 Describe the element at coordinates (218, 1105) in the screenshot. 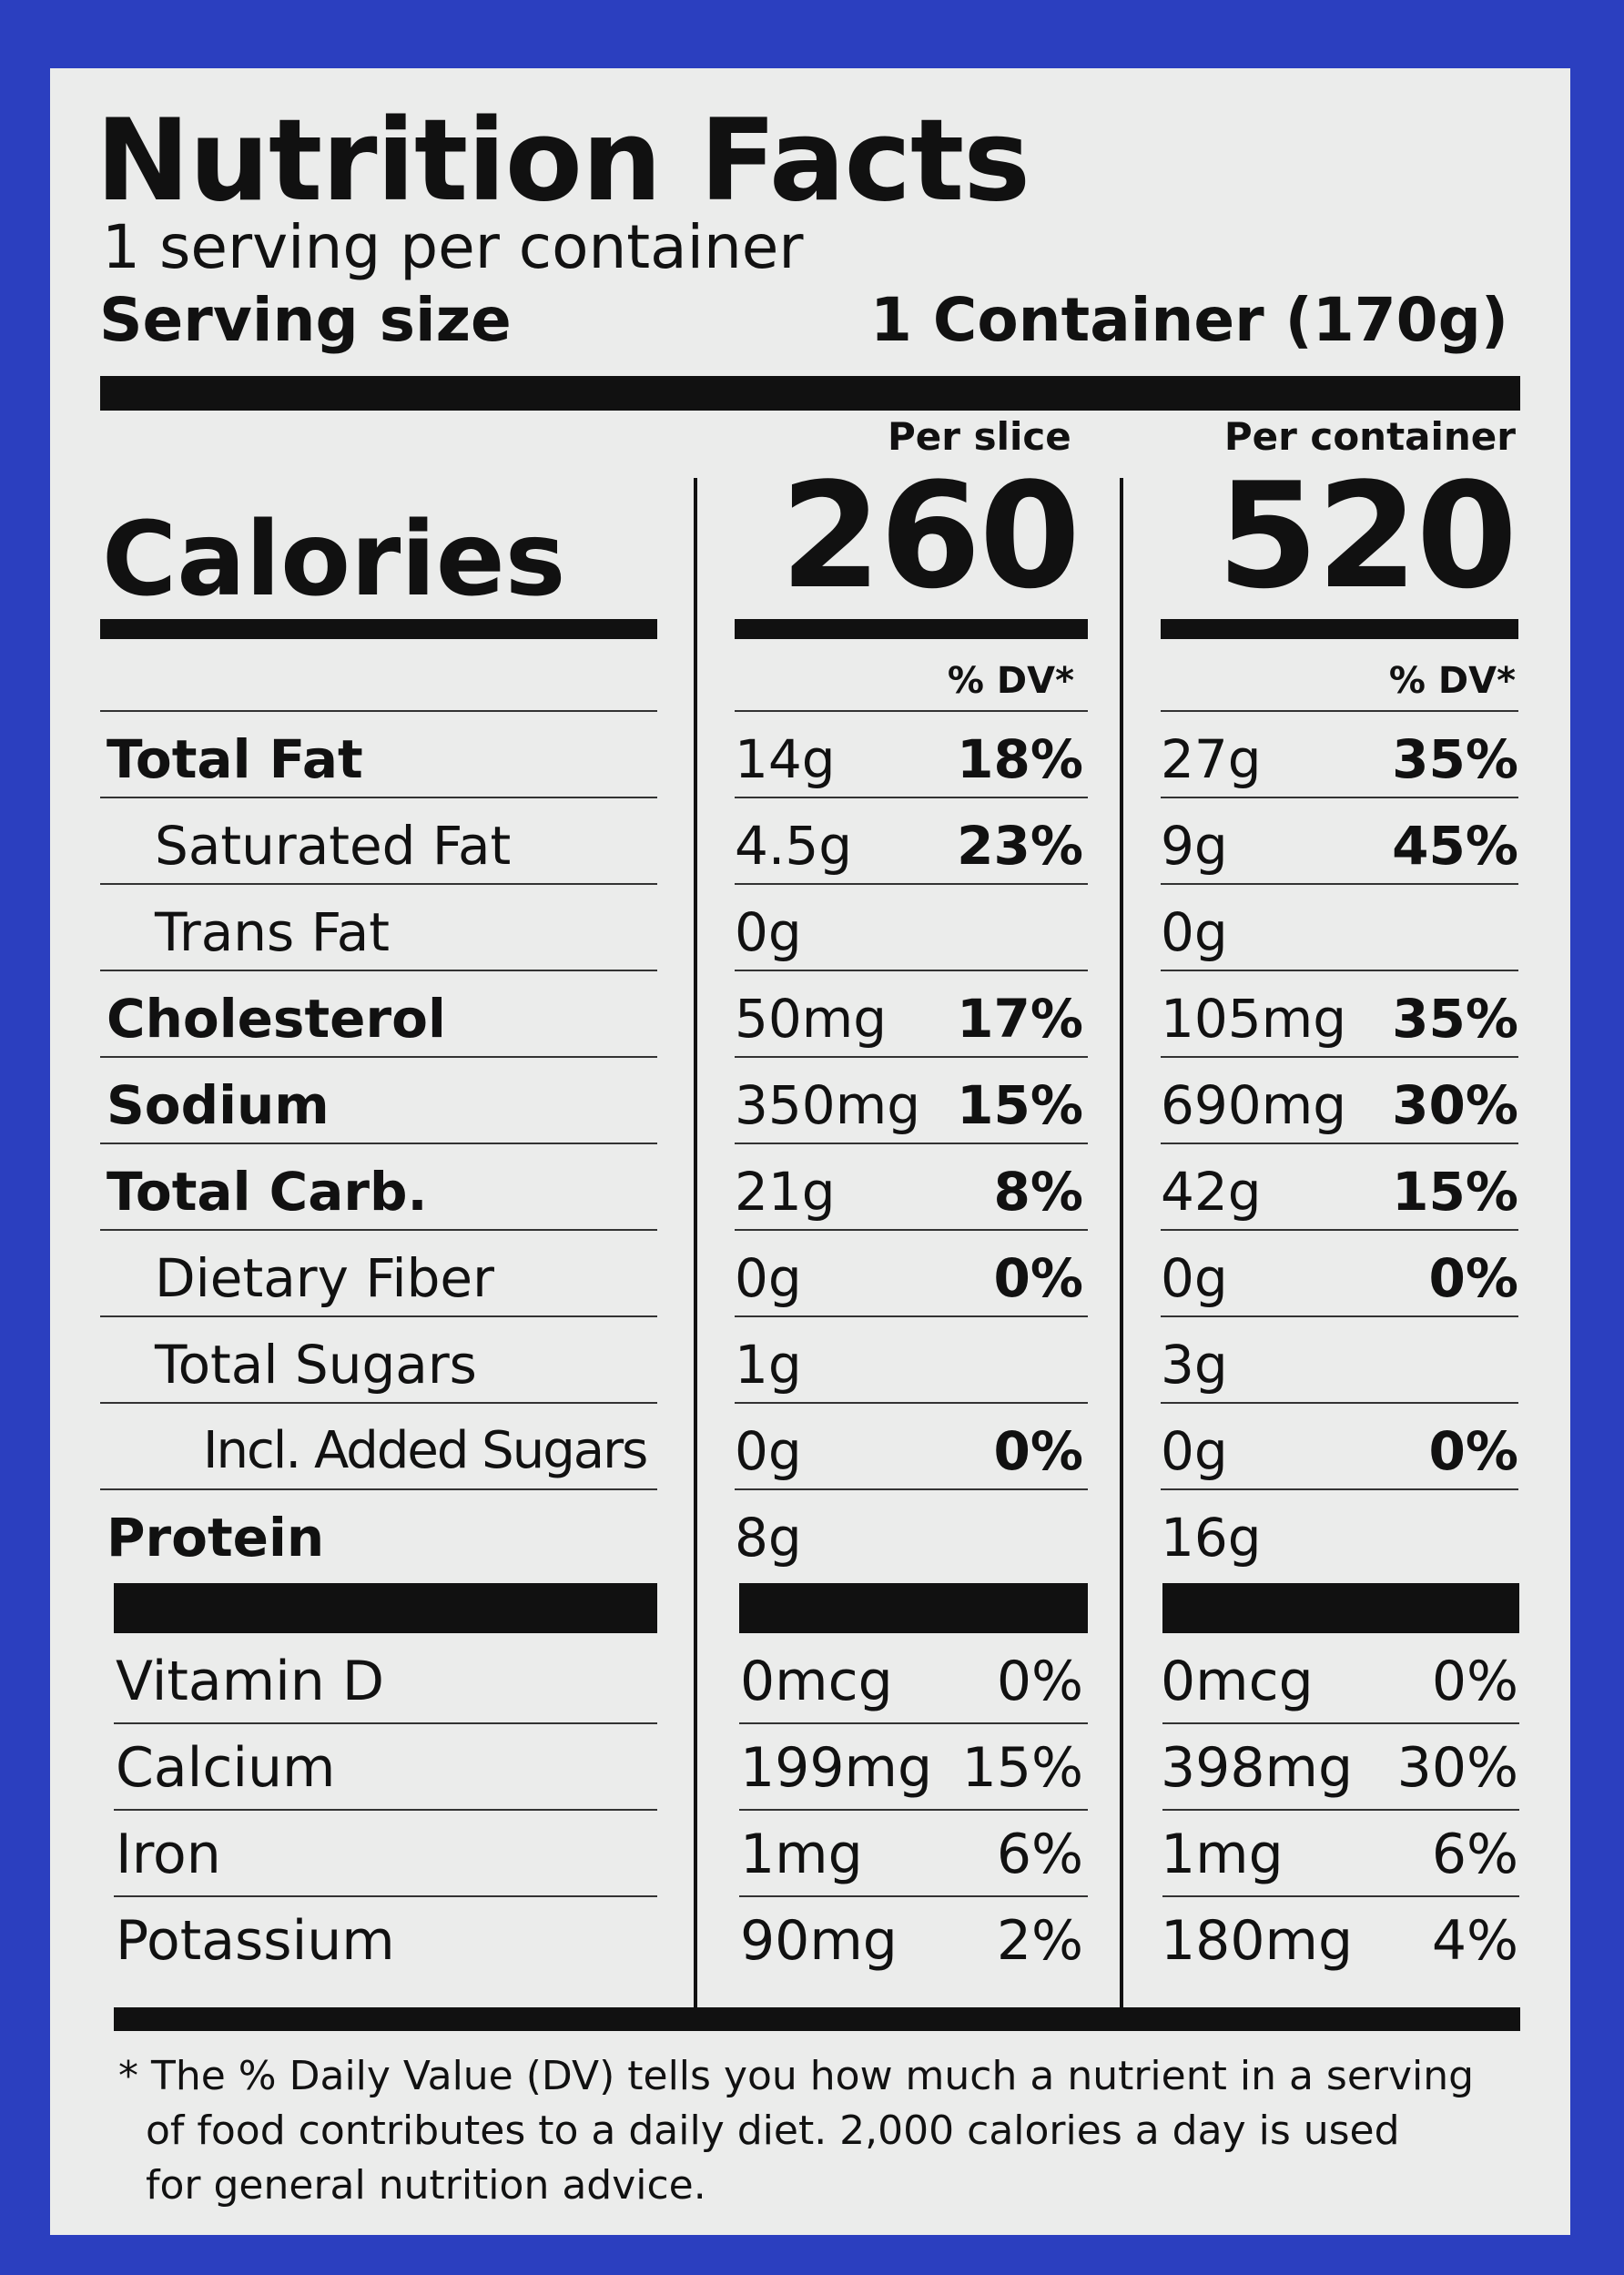

I see `nutrient-label-sodium: Sodium` at that location.